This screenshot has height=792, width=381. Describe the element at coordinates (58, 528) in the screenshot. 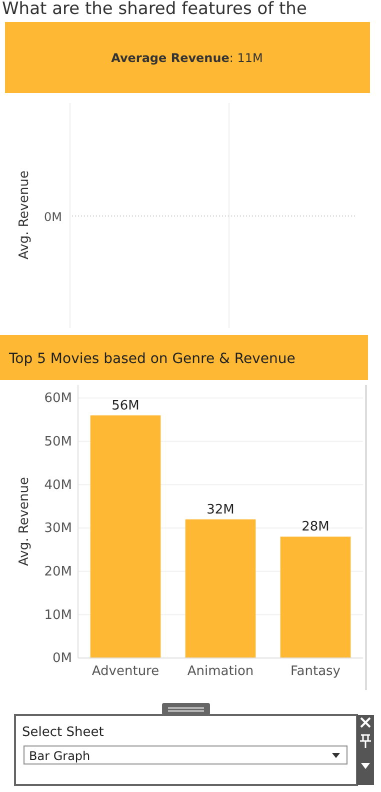

I see `y-tick-label: 30M` at that location.